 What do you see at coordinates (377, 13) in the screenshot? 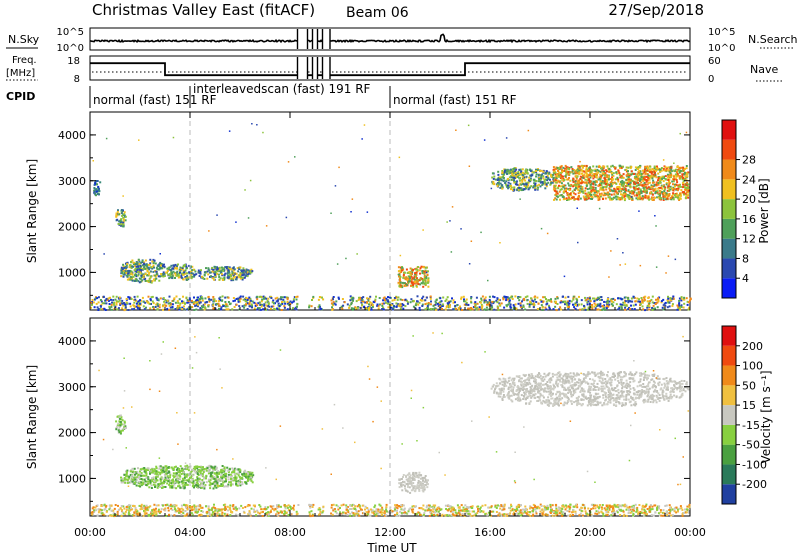
I see `beam-label: Beam 06` at bounding box center [377, 13].